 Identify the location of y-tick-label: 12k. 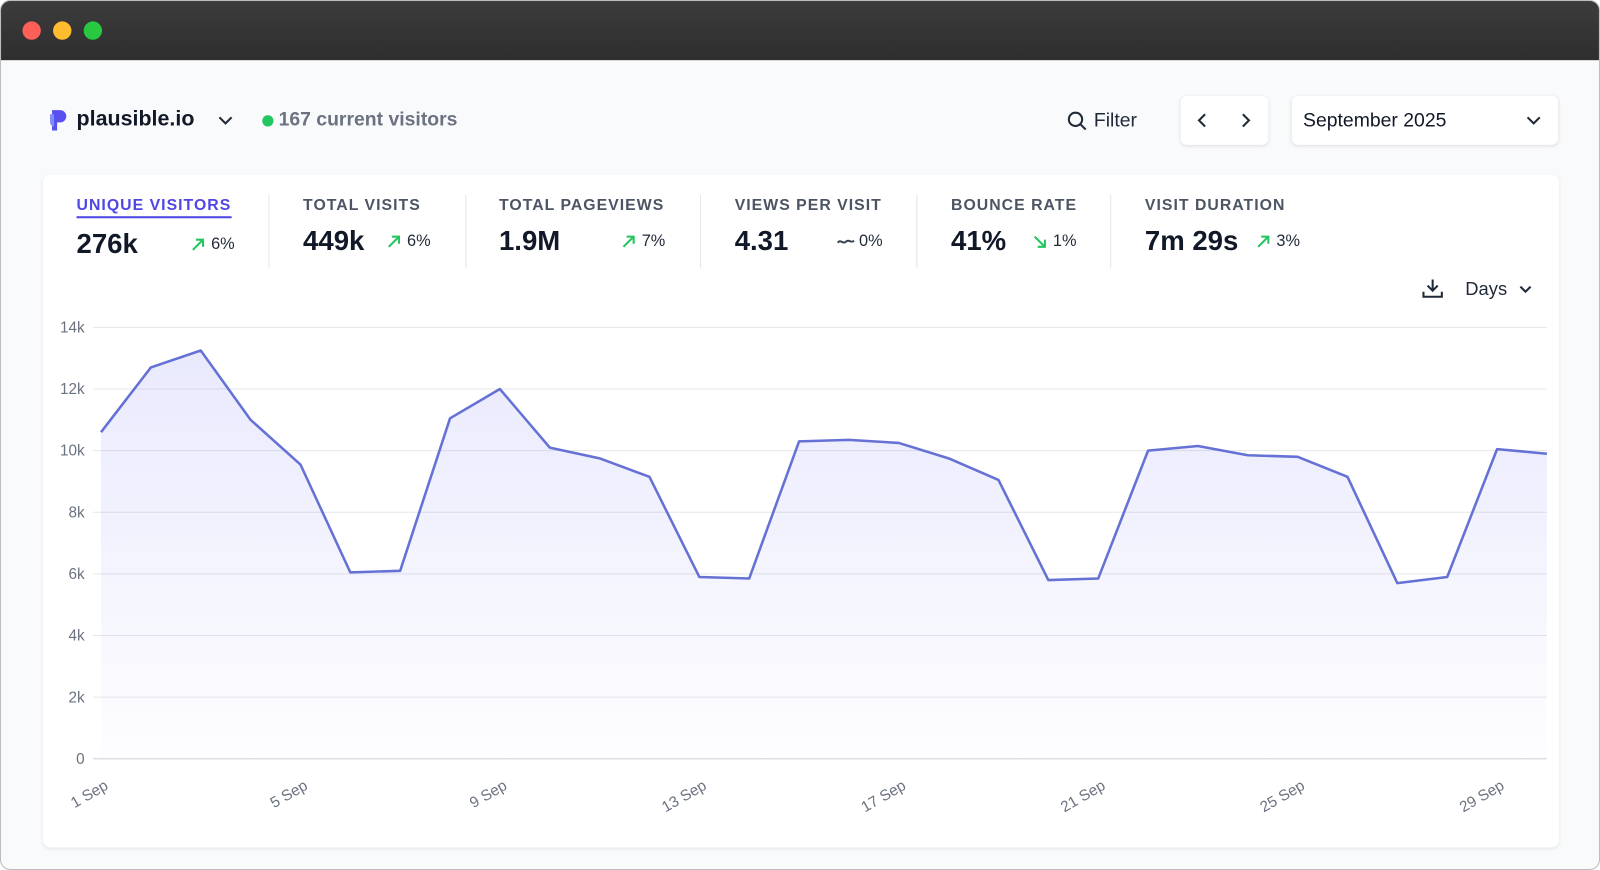
(72, 389).